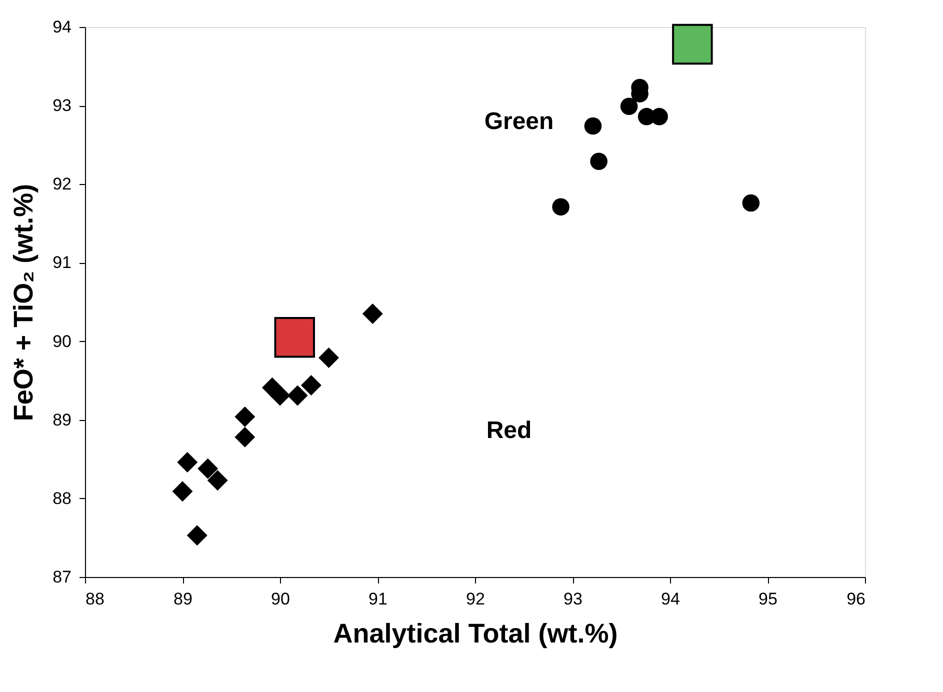  Describe the element at coordinates (670, 599) in the screenshot. I see `x-tick-label: 94` at that location.